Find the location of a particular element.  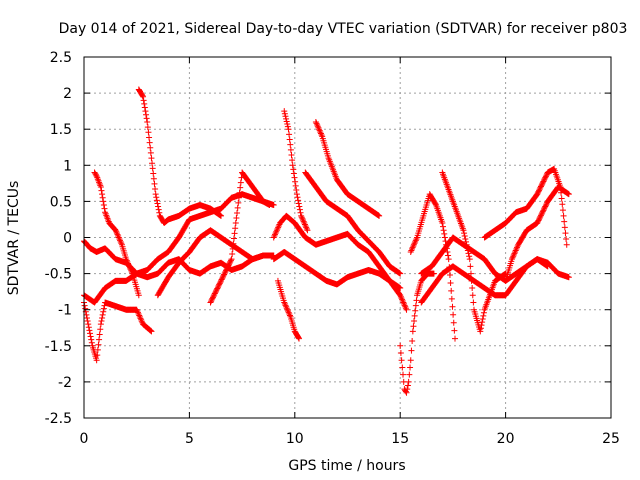

y-axis-label: SDTVAR / TECUs is located at coordinates (14, 238).